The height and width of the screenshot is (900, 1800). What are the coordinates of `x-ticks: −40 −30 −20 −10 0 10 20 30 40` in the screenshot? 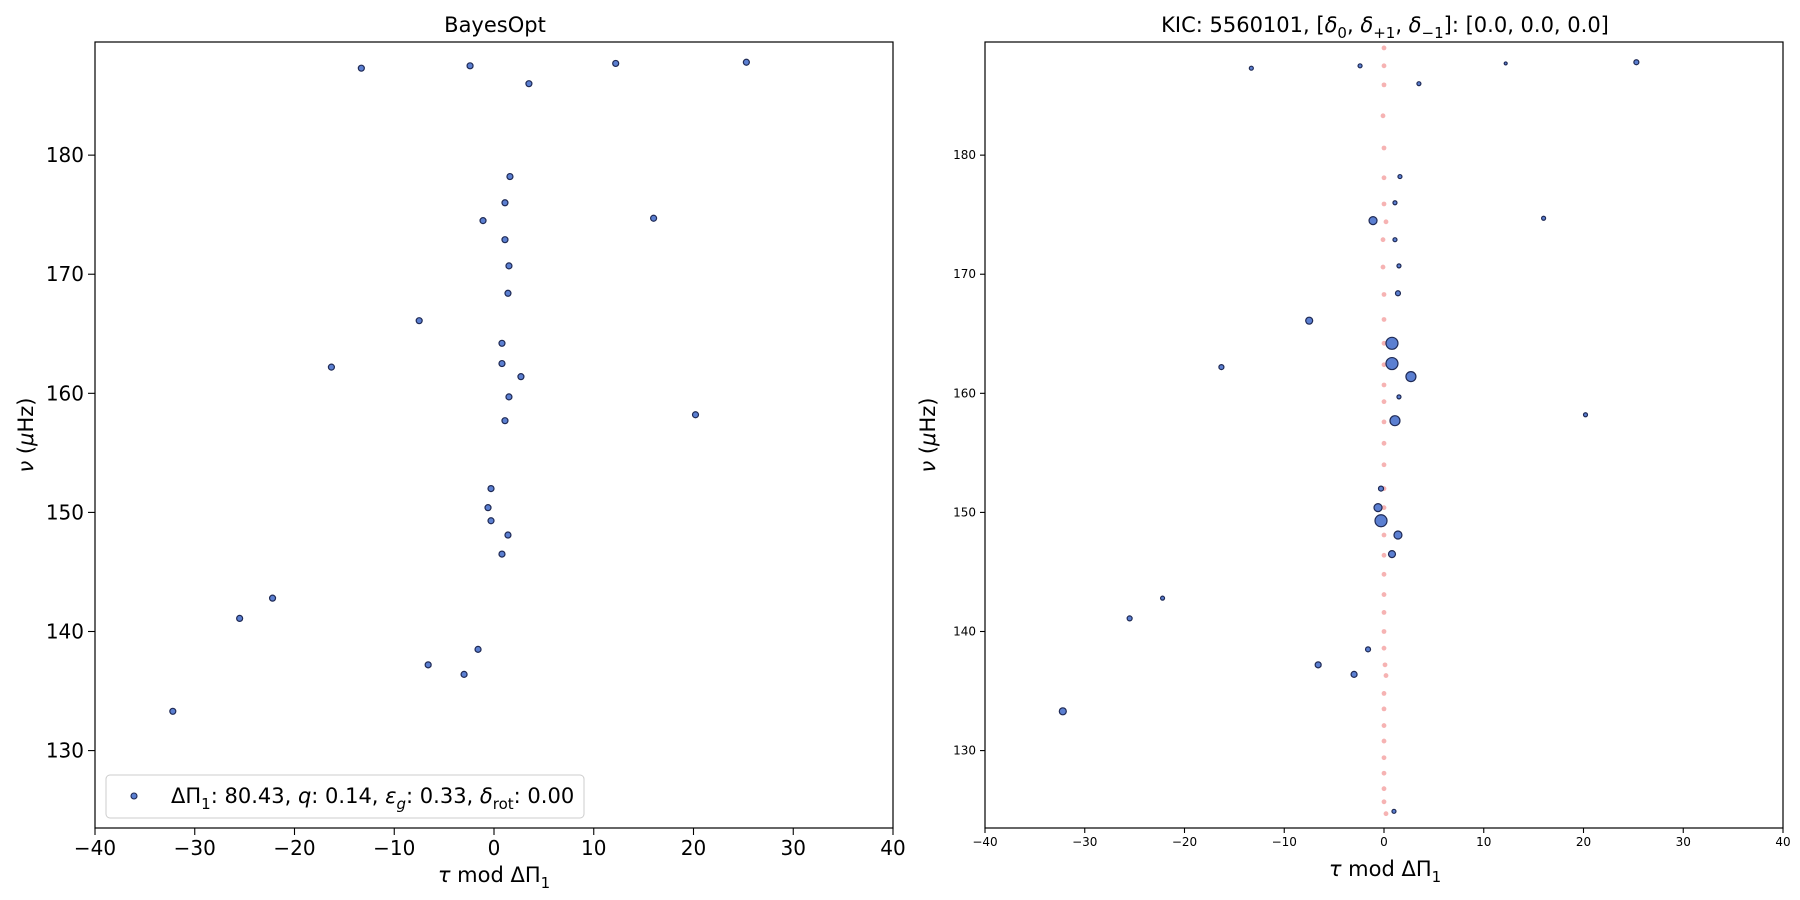 It's located at (490, 844).